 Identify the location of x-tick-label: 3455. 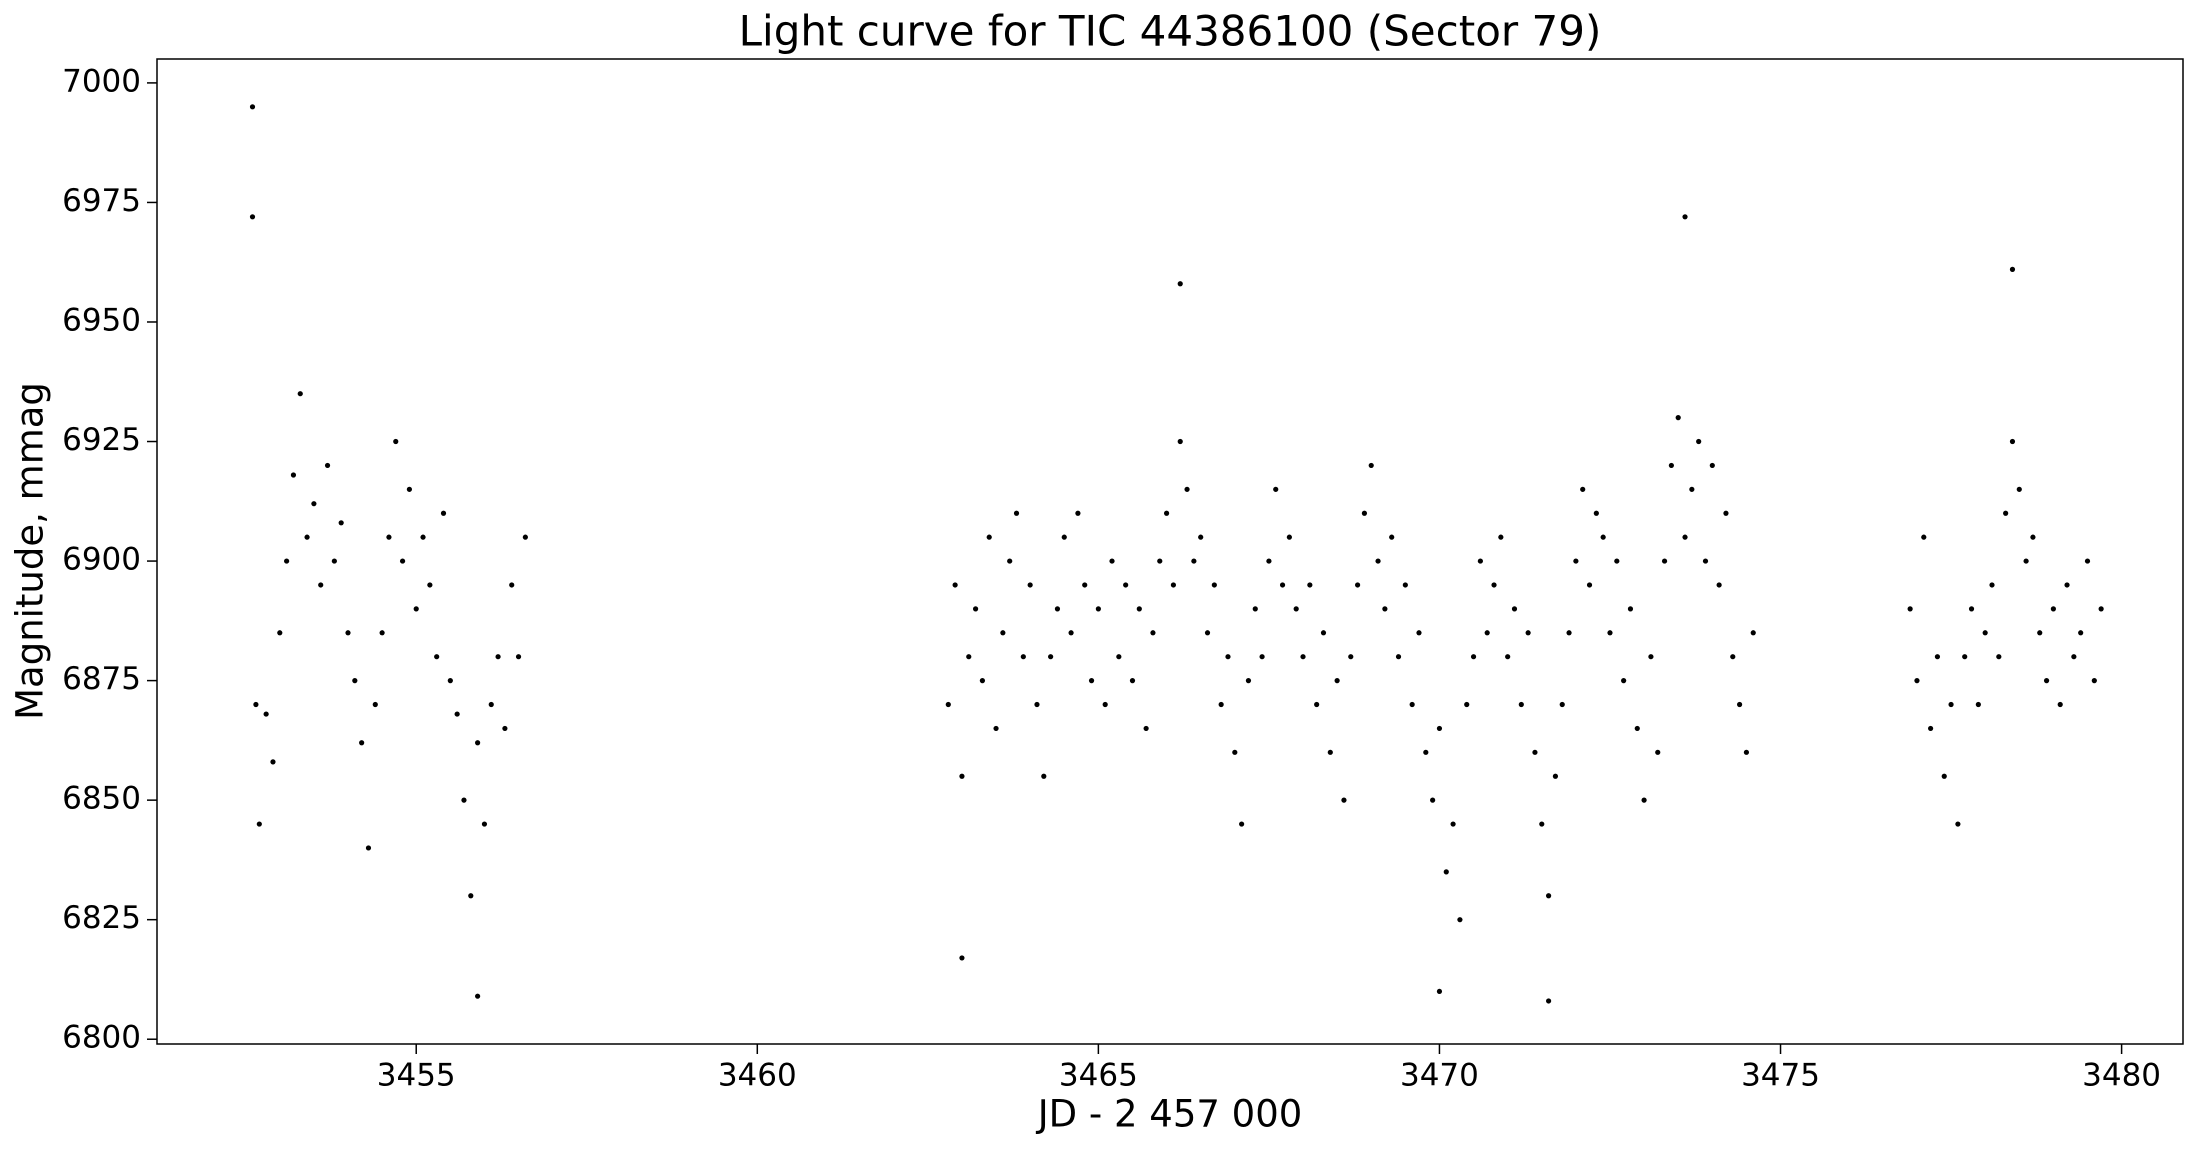
(416, 1076).